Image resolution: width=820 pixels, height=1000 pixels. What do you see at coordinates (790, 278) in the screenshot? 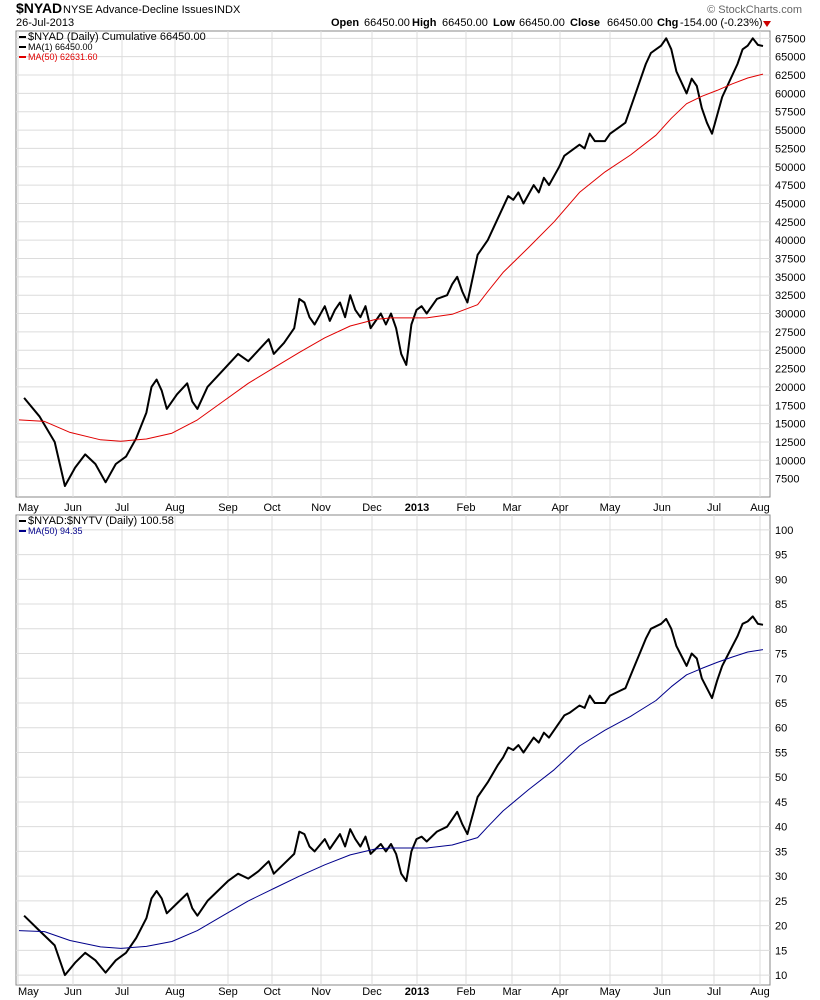
I see `y-tick-label: 35000` at bounding box center [790, 278].